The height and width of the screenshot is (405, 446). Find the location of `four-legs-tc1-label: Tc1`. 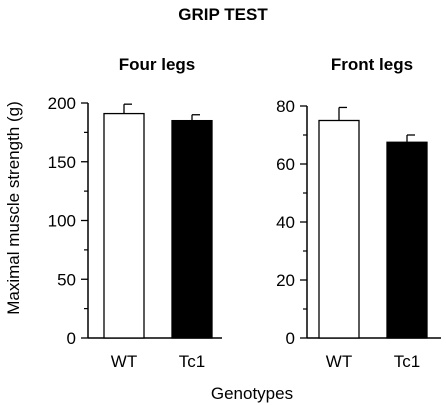

four-legs-tc1-label: Tc1 is located at coordinates (192, 361).